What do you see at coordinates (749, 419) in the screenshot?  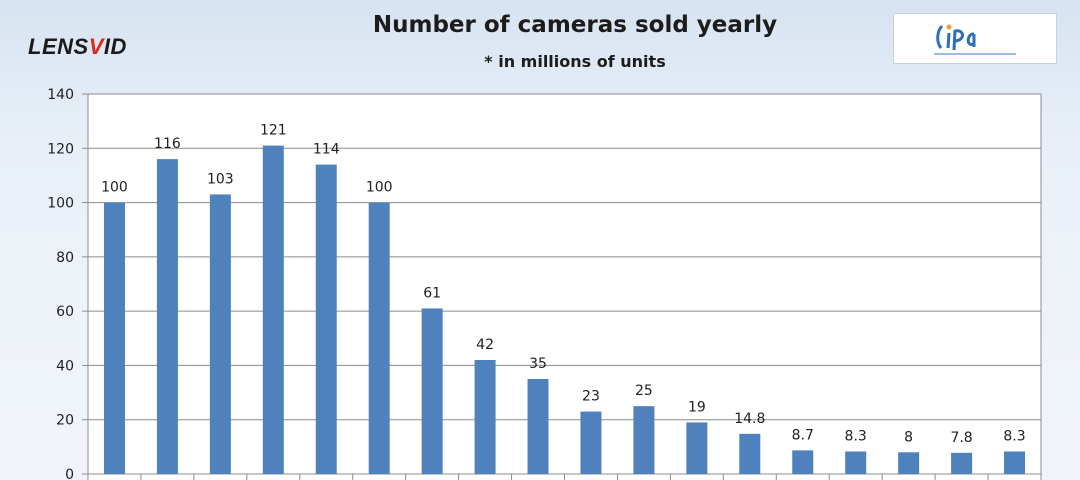 I see `data-label: 14.8` at bounding box center [749, 419].